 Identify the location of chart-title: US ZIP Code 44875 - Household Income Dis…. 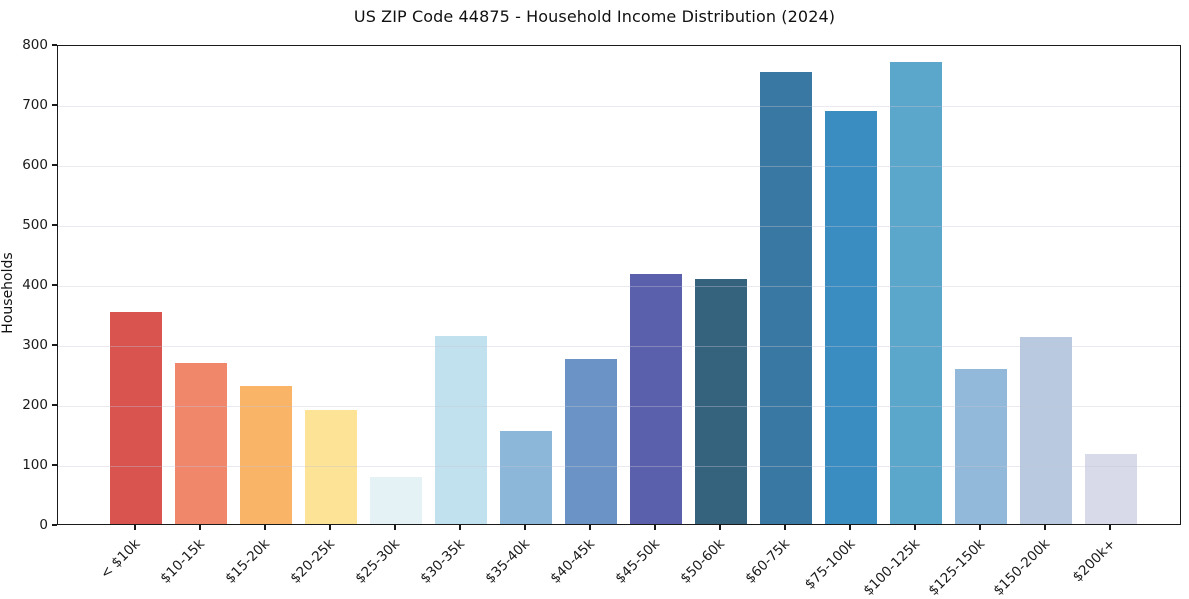
(594, 16).